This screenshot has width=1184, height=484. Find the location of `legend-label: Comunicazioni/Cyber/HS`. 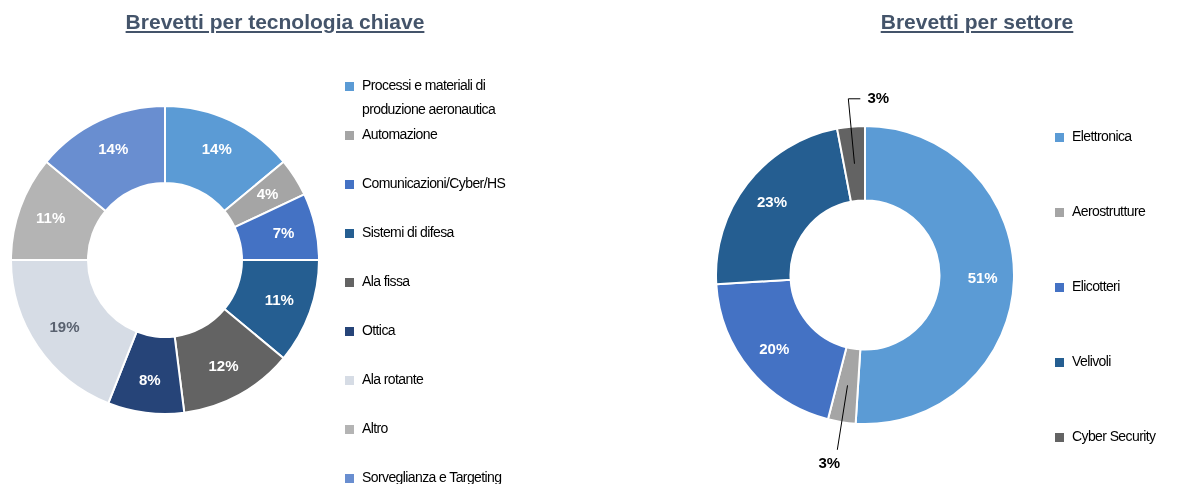

legend-label: Comunicazioni/Cyber/HS is located at coordinates (434, 183).